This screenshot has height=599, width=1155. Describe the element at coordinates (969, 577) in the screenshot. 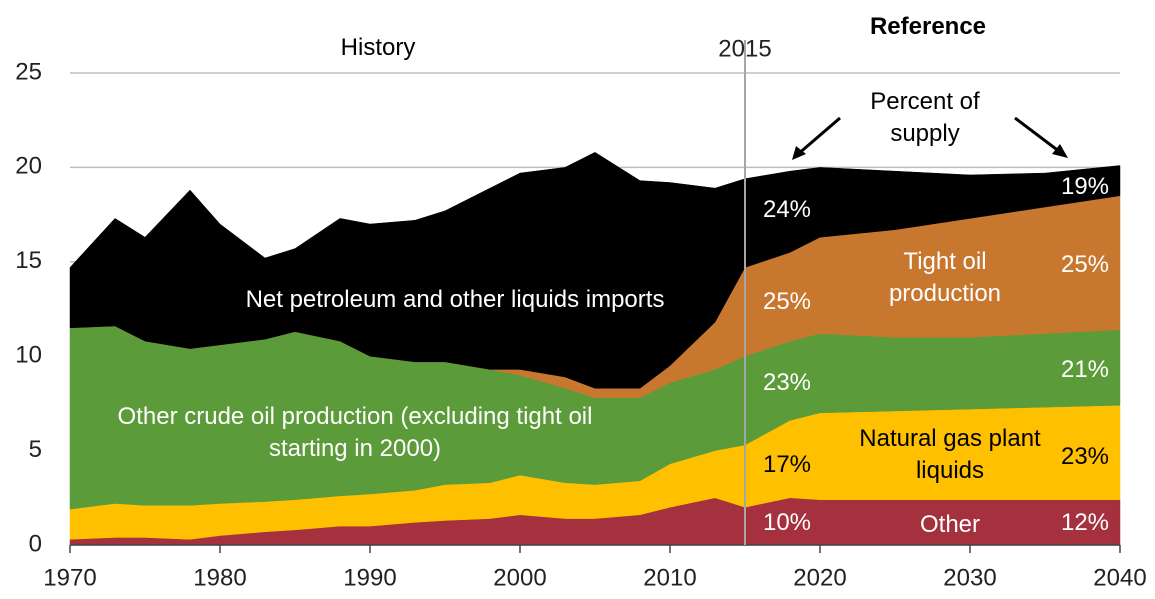

I see `x-tick-label: 2030` at that location.